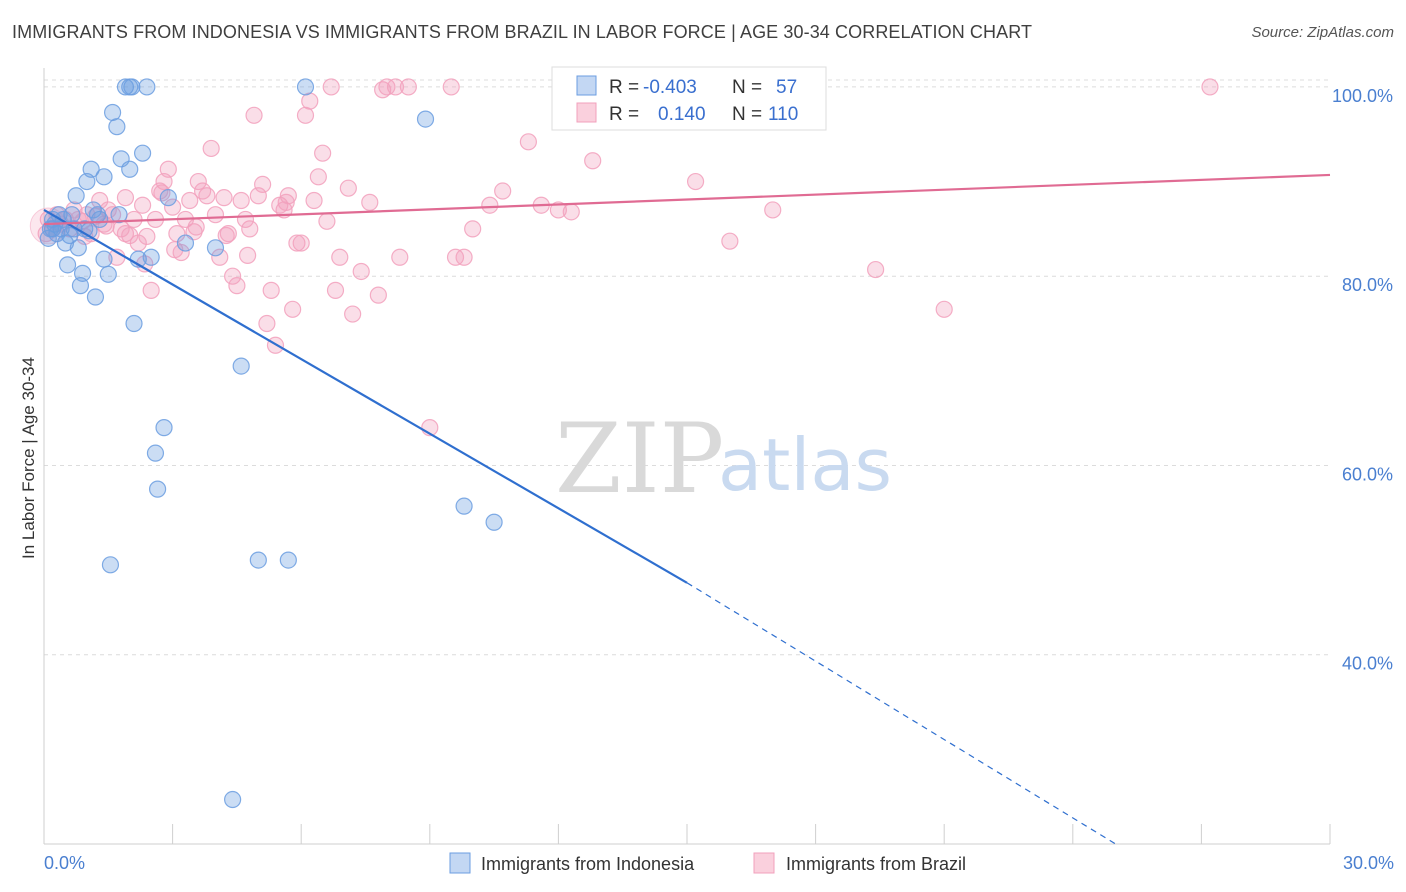 This screenshot has height=892, width=1406. Describe the element at coordinates (1362, 380) in the screenshot. I see `y-tick-labels: 40.0% 60.0% 80.0% 100.0%` at that location.